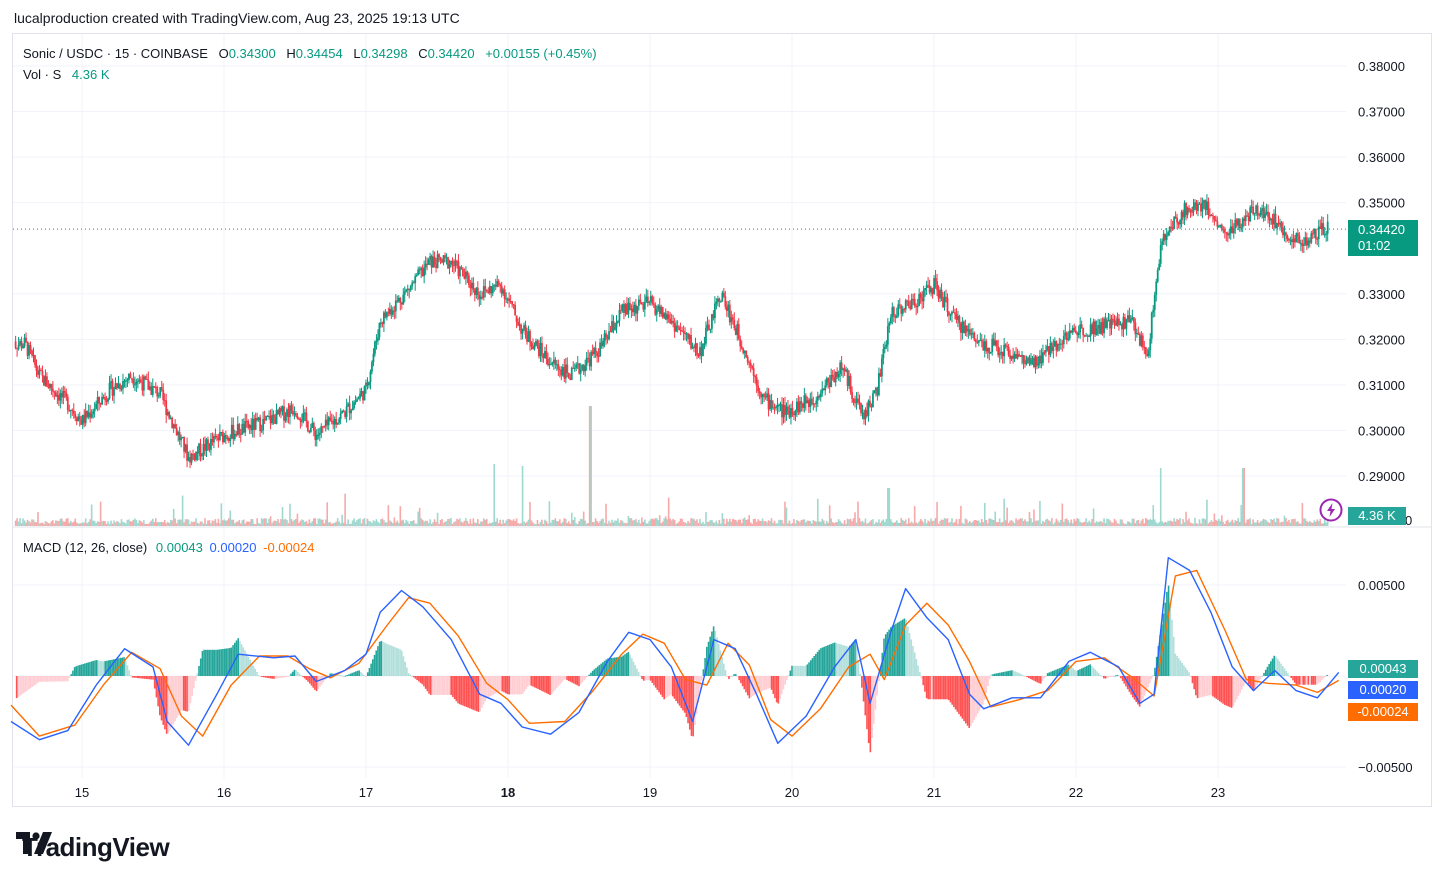  What do you see at coordinates (85, 547) in the screenshot?
I see `macd-label: MACD (12, 26, close)` at bounding box center [85, 547].